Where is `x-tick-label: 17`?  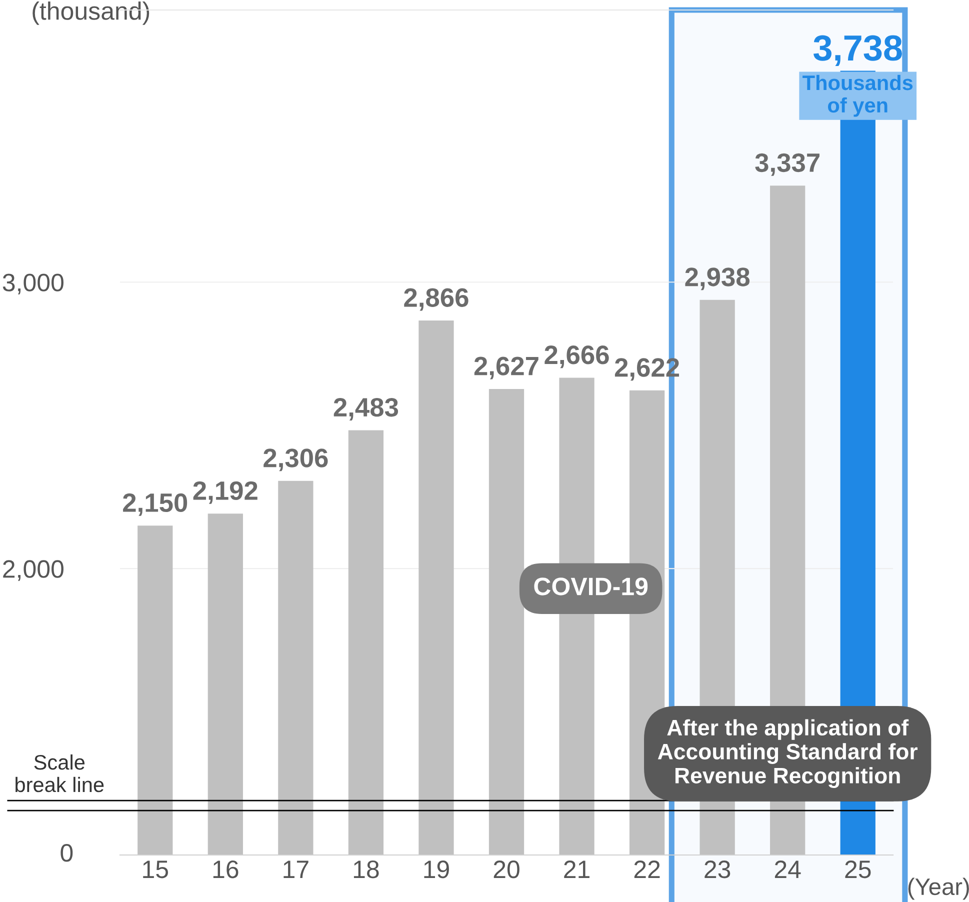
x-tick-label: 17 is located at coordinates (296, 869).